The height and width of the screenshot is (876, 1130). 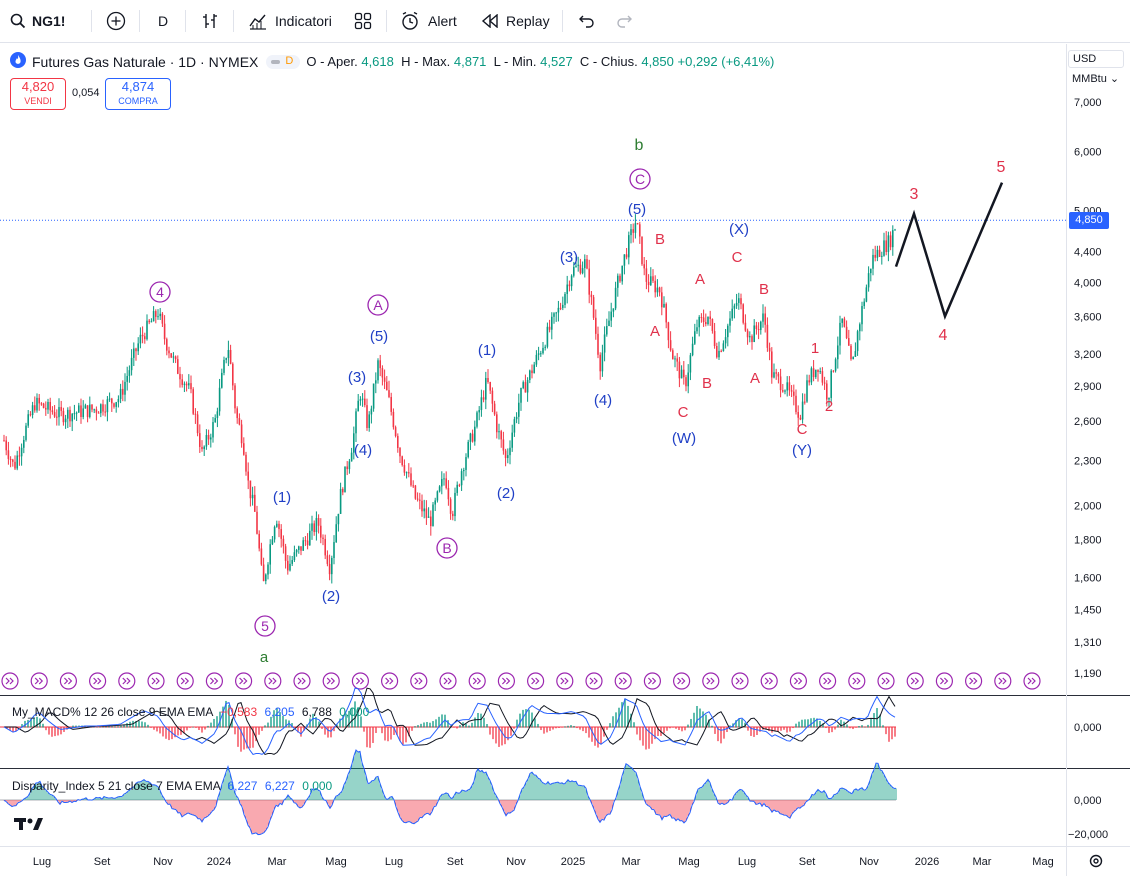 What do you see at coordinates (587, 21) in the screenshot?
I see `undo-button` at bounding box center [587, 21].